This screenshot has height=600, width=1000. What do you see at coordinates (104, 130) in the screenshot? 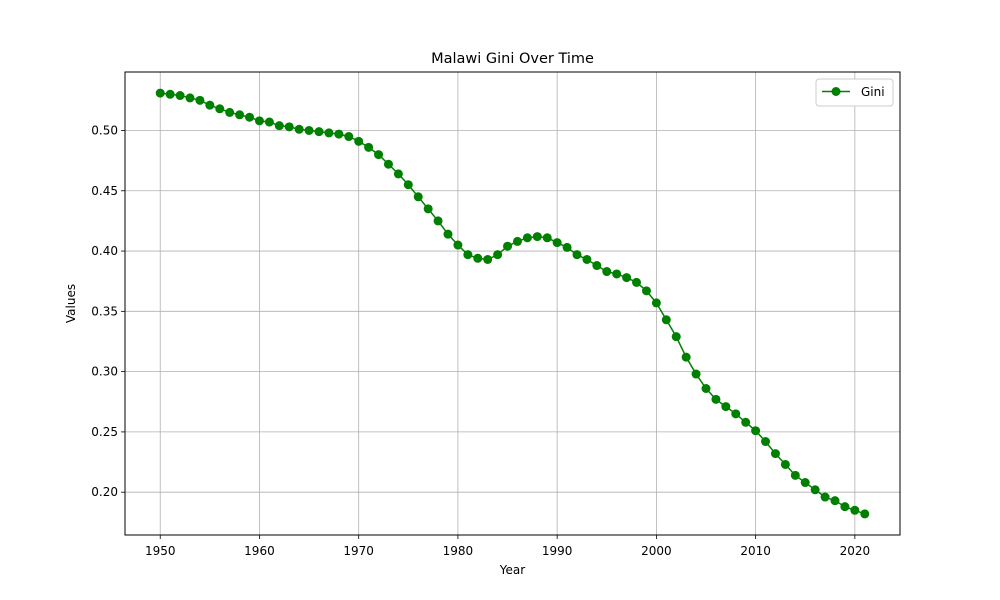
I see `y-tick-label: 0.50` at bounding box center [104, 130].